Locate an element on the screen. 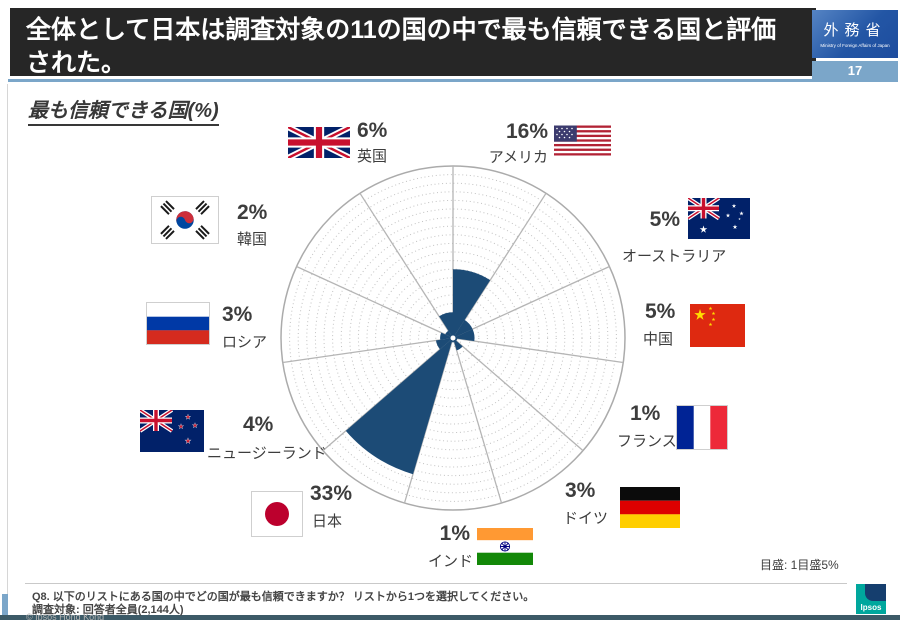  country-percent: 6% is located at coordinates (372, 130).